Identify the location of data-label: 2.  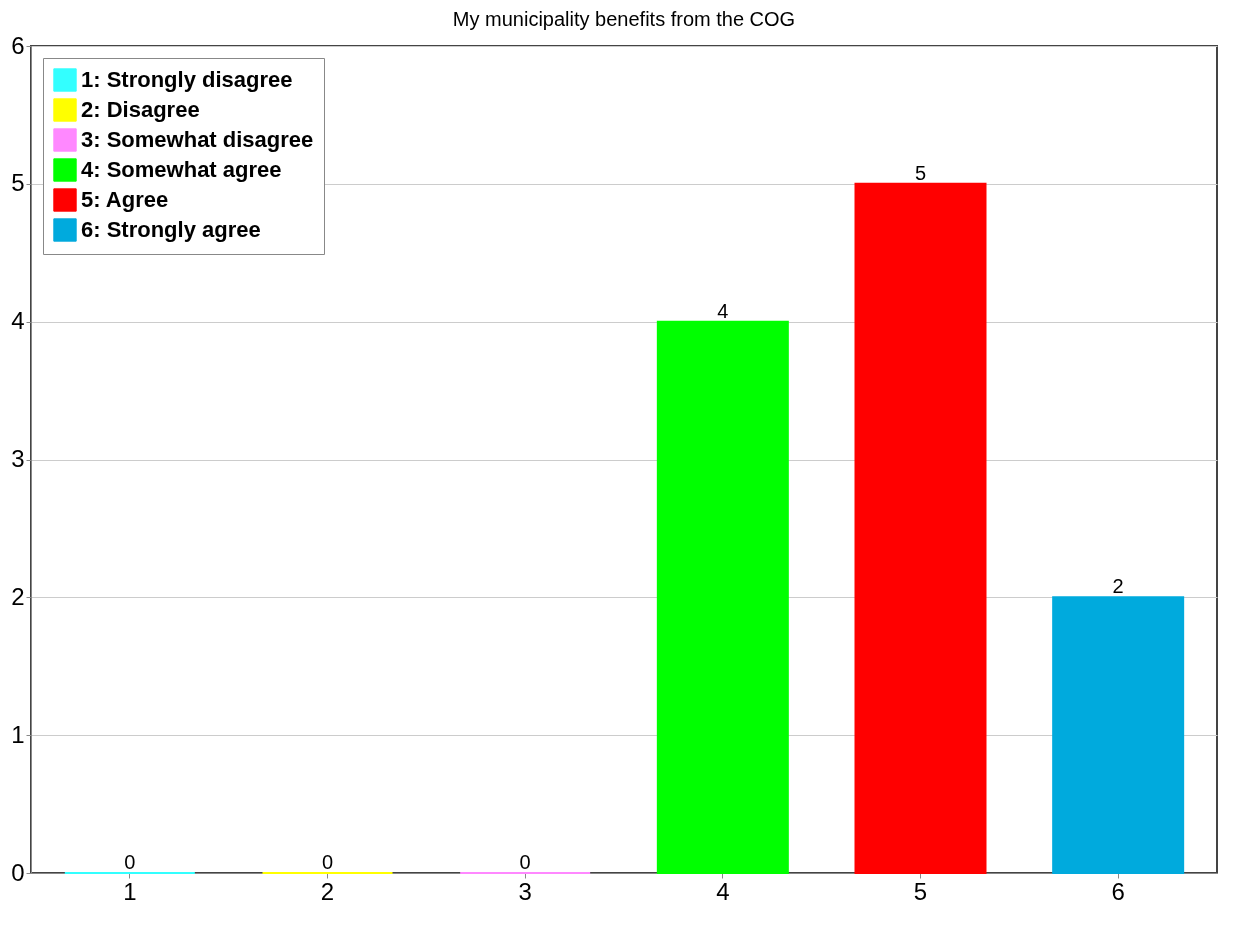
(1118, 586).